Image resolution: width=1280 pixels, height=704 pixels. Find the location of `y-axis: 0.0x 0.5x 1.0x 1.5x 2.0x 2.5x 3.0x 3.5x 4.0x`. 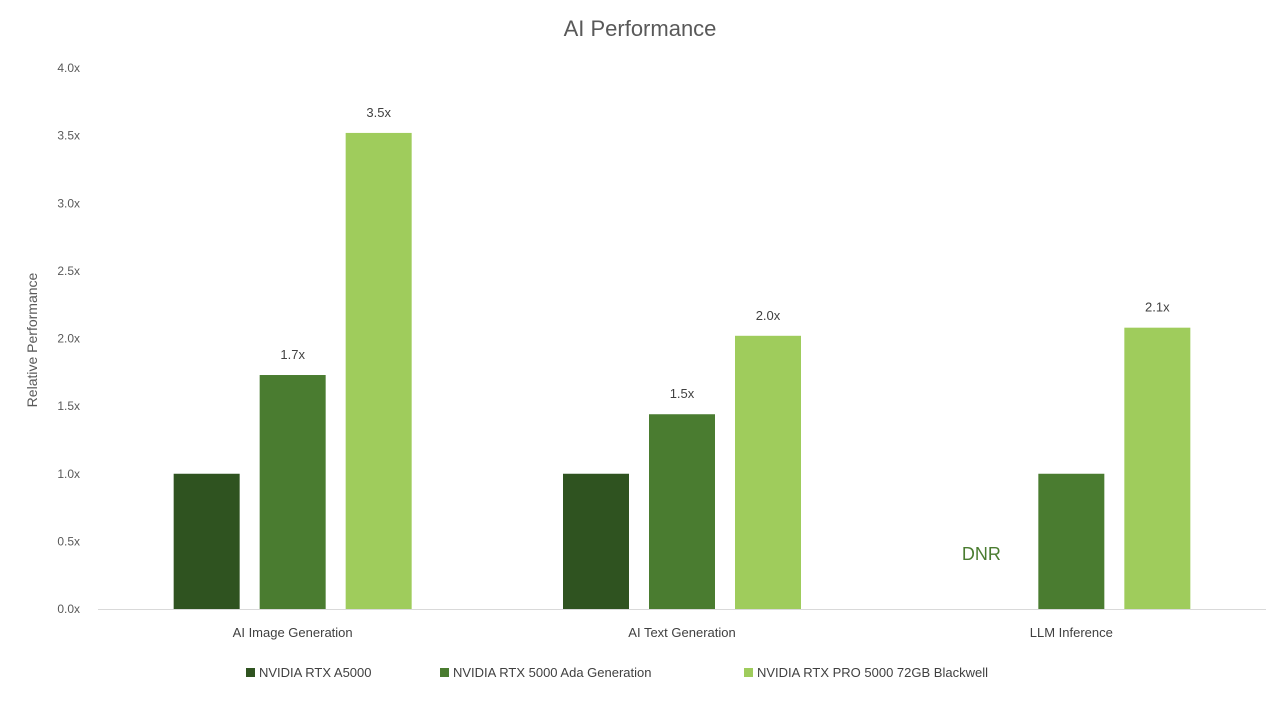

y-axis: 0.0x 0.5x 1.0x 1.5x 2.0x 2.5x 3.0x 3.5x 4.0x is located at coordinates (68, 338).